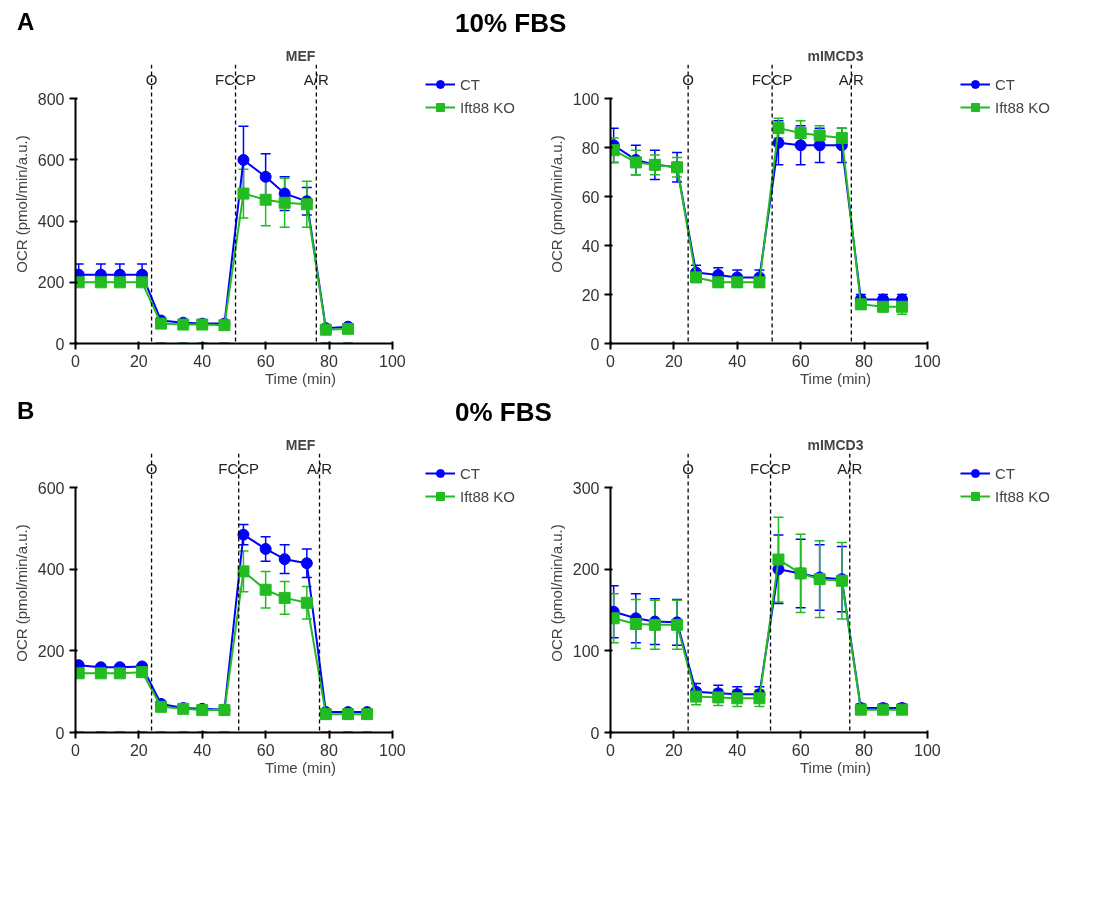 The image size is (1107, 899). Describe the element at coordinates (590, 197) in the screenshot. I see `y-tick-label: 60` at that location.